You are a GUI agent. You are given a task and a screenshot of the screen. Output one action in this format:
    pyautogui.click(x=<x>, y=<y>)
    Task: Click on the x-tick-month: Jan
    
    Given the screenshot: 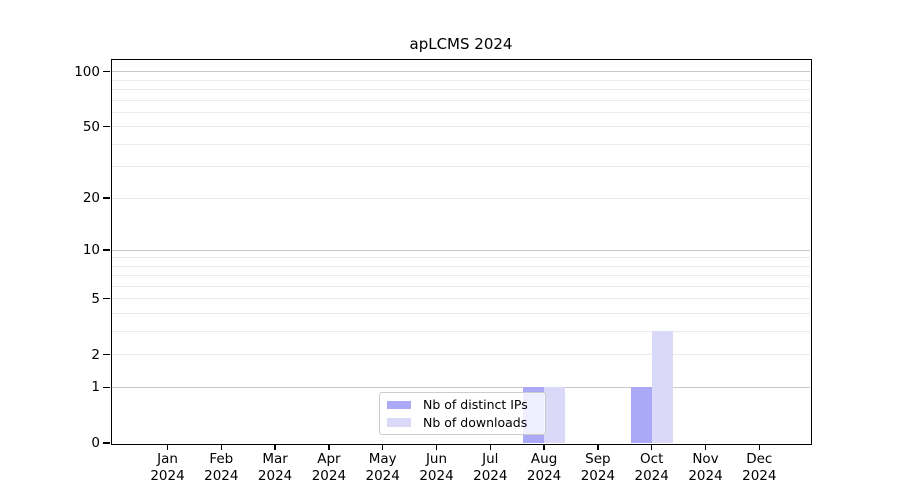 What is the action you would take?
    pyautogui.click(x=167, y=459)
    